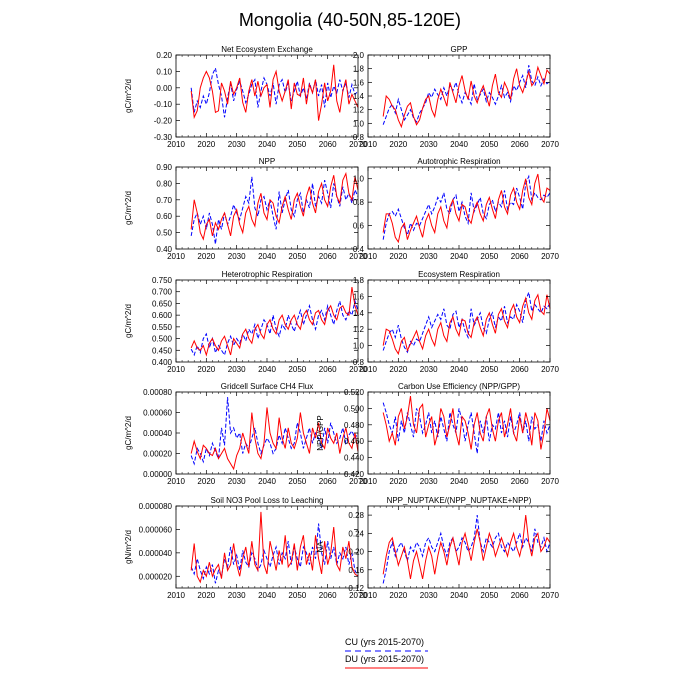 This screenshot has height=700, width=700. What do you see at coordinates (164, 200) in the screenshot?
I see `y-tick-label: 0.70` at bounding box center [164, 200].